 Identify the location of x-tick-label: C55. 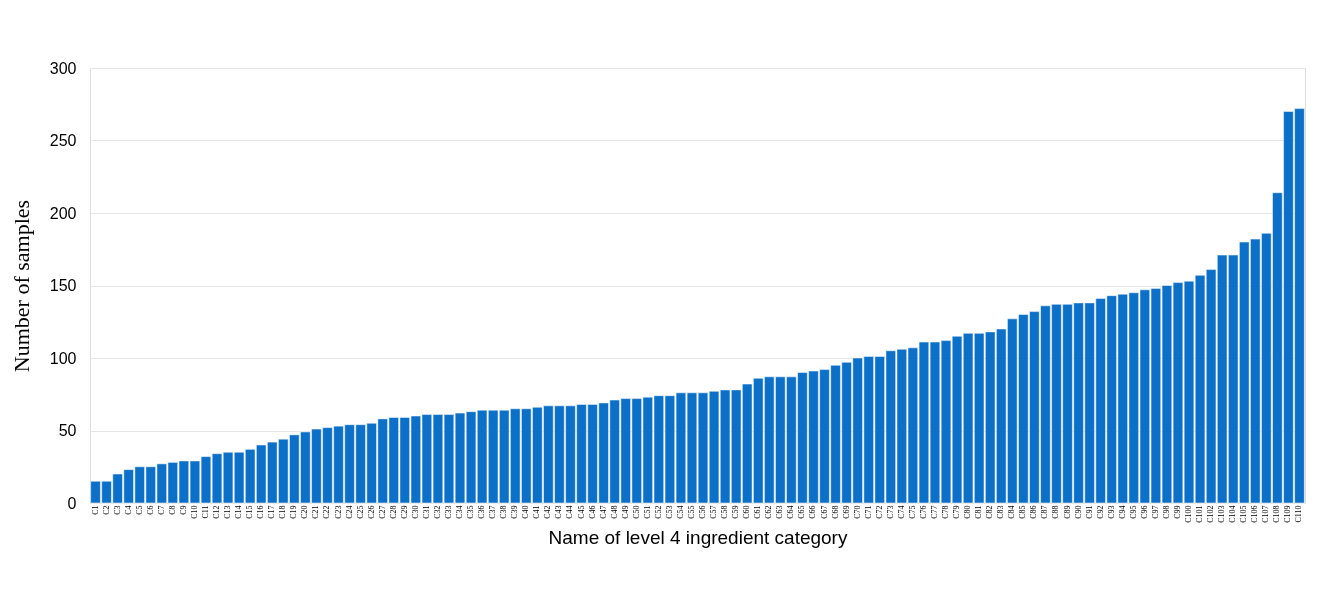
(691, 512).